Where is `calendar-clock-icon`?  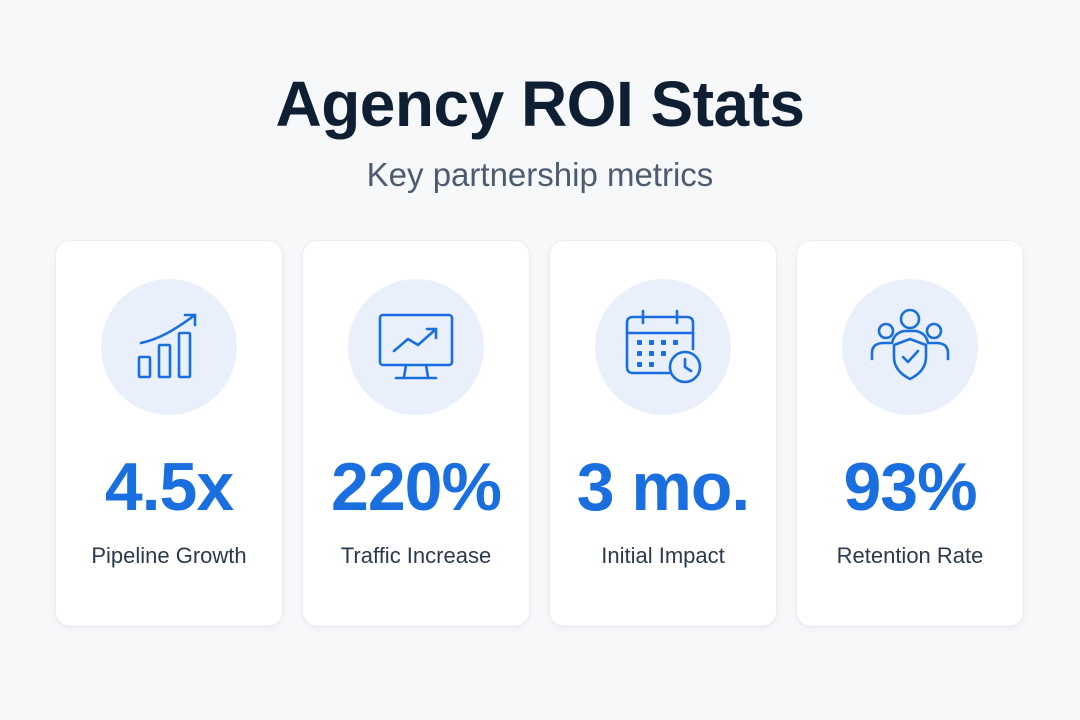 calendar-clock-icon is located at coordinates (663, 346).